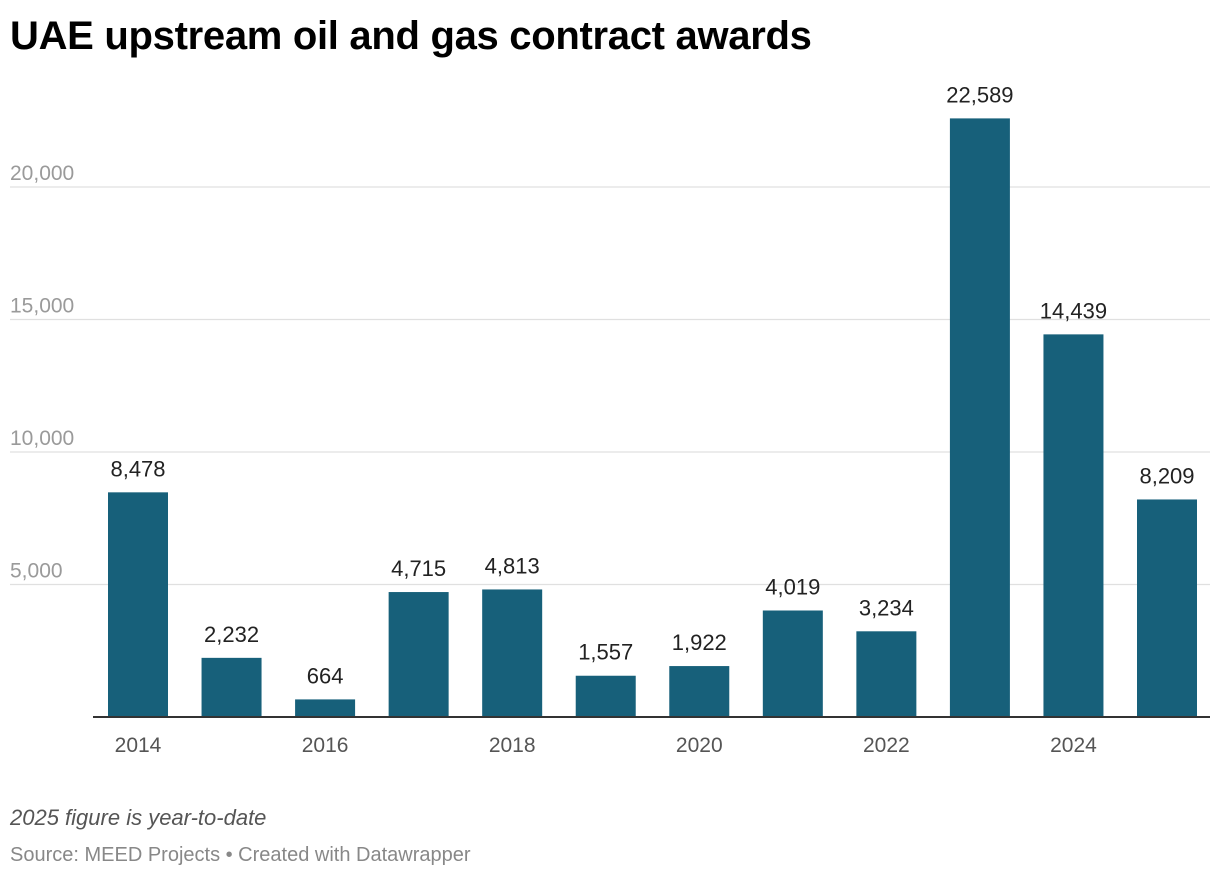 Image resolution: width=1220 pixels, height=878 pixels. What do you see at coordinates (325, 745) in the screenshot?
I see `x-tick-label: 2016` at bounding box center [325, 745].